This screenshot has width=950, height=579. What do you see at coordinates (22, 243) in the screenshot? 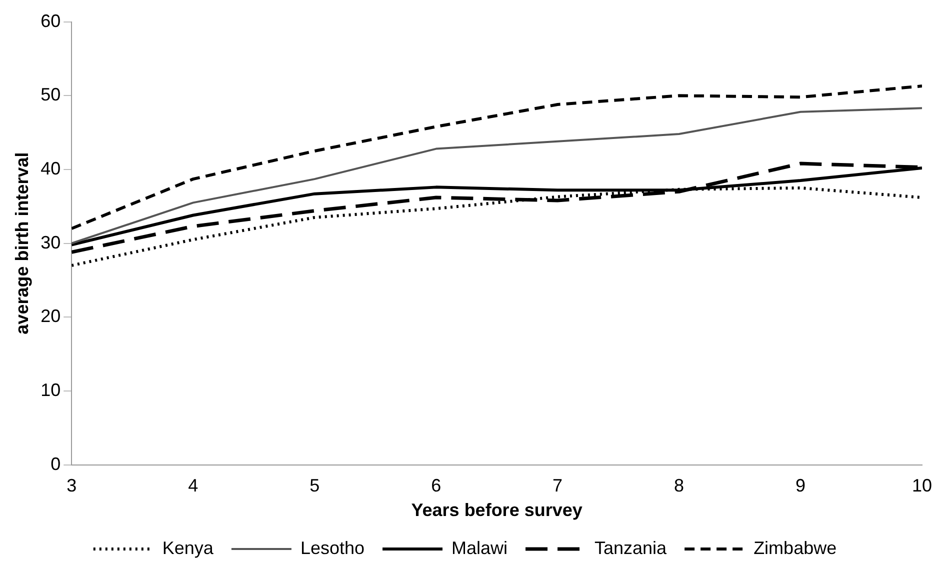
I see `y-axis-title: average birth interval` at bounding box center [22, 243].